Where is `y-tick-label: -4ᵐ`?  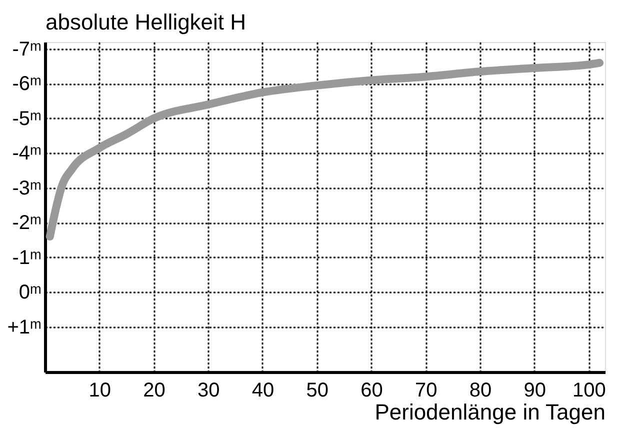 y-tick-label: -4ᵐ is located at coordinates (27, 153).